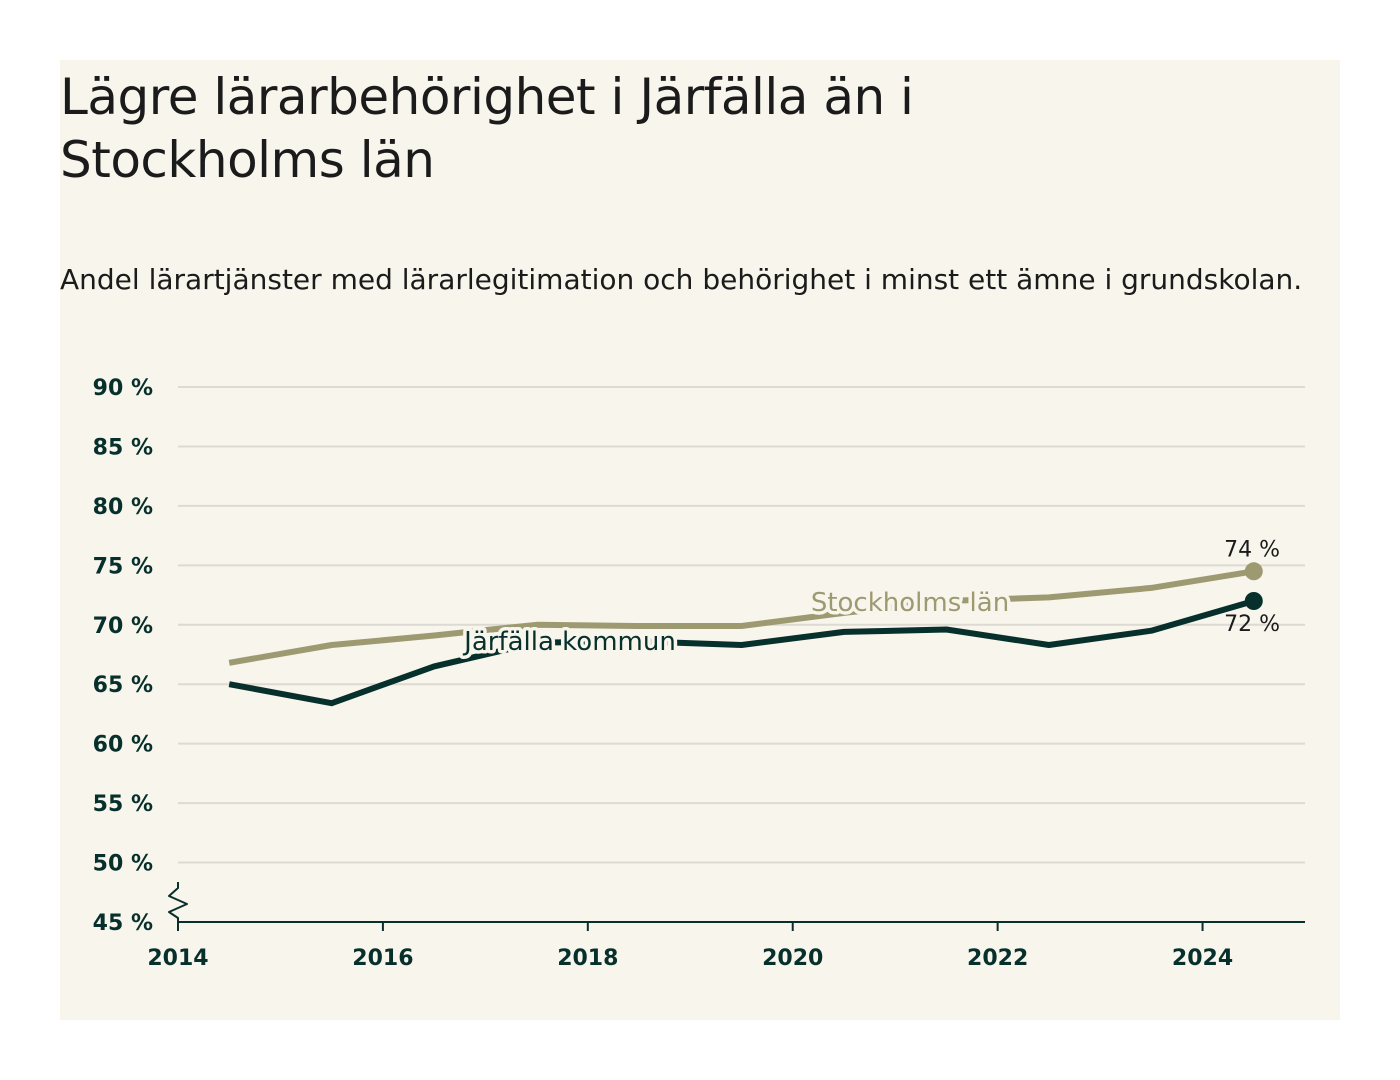 Image resolution: width=1400 pixels, height=1080 pixels. I want to click on series-label-jarfalla: Järfälla kommun, so click(569, 642).